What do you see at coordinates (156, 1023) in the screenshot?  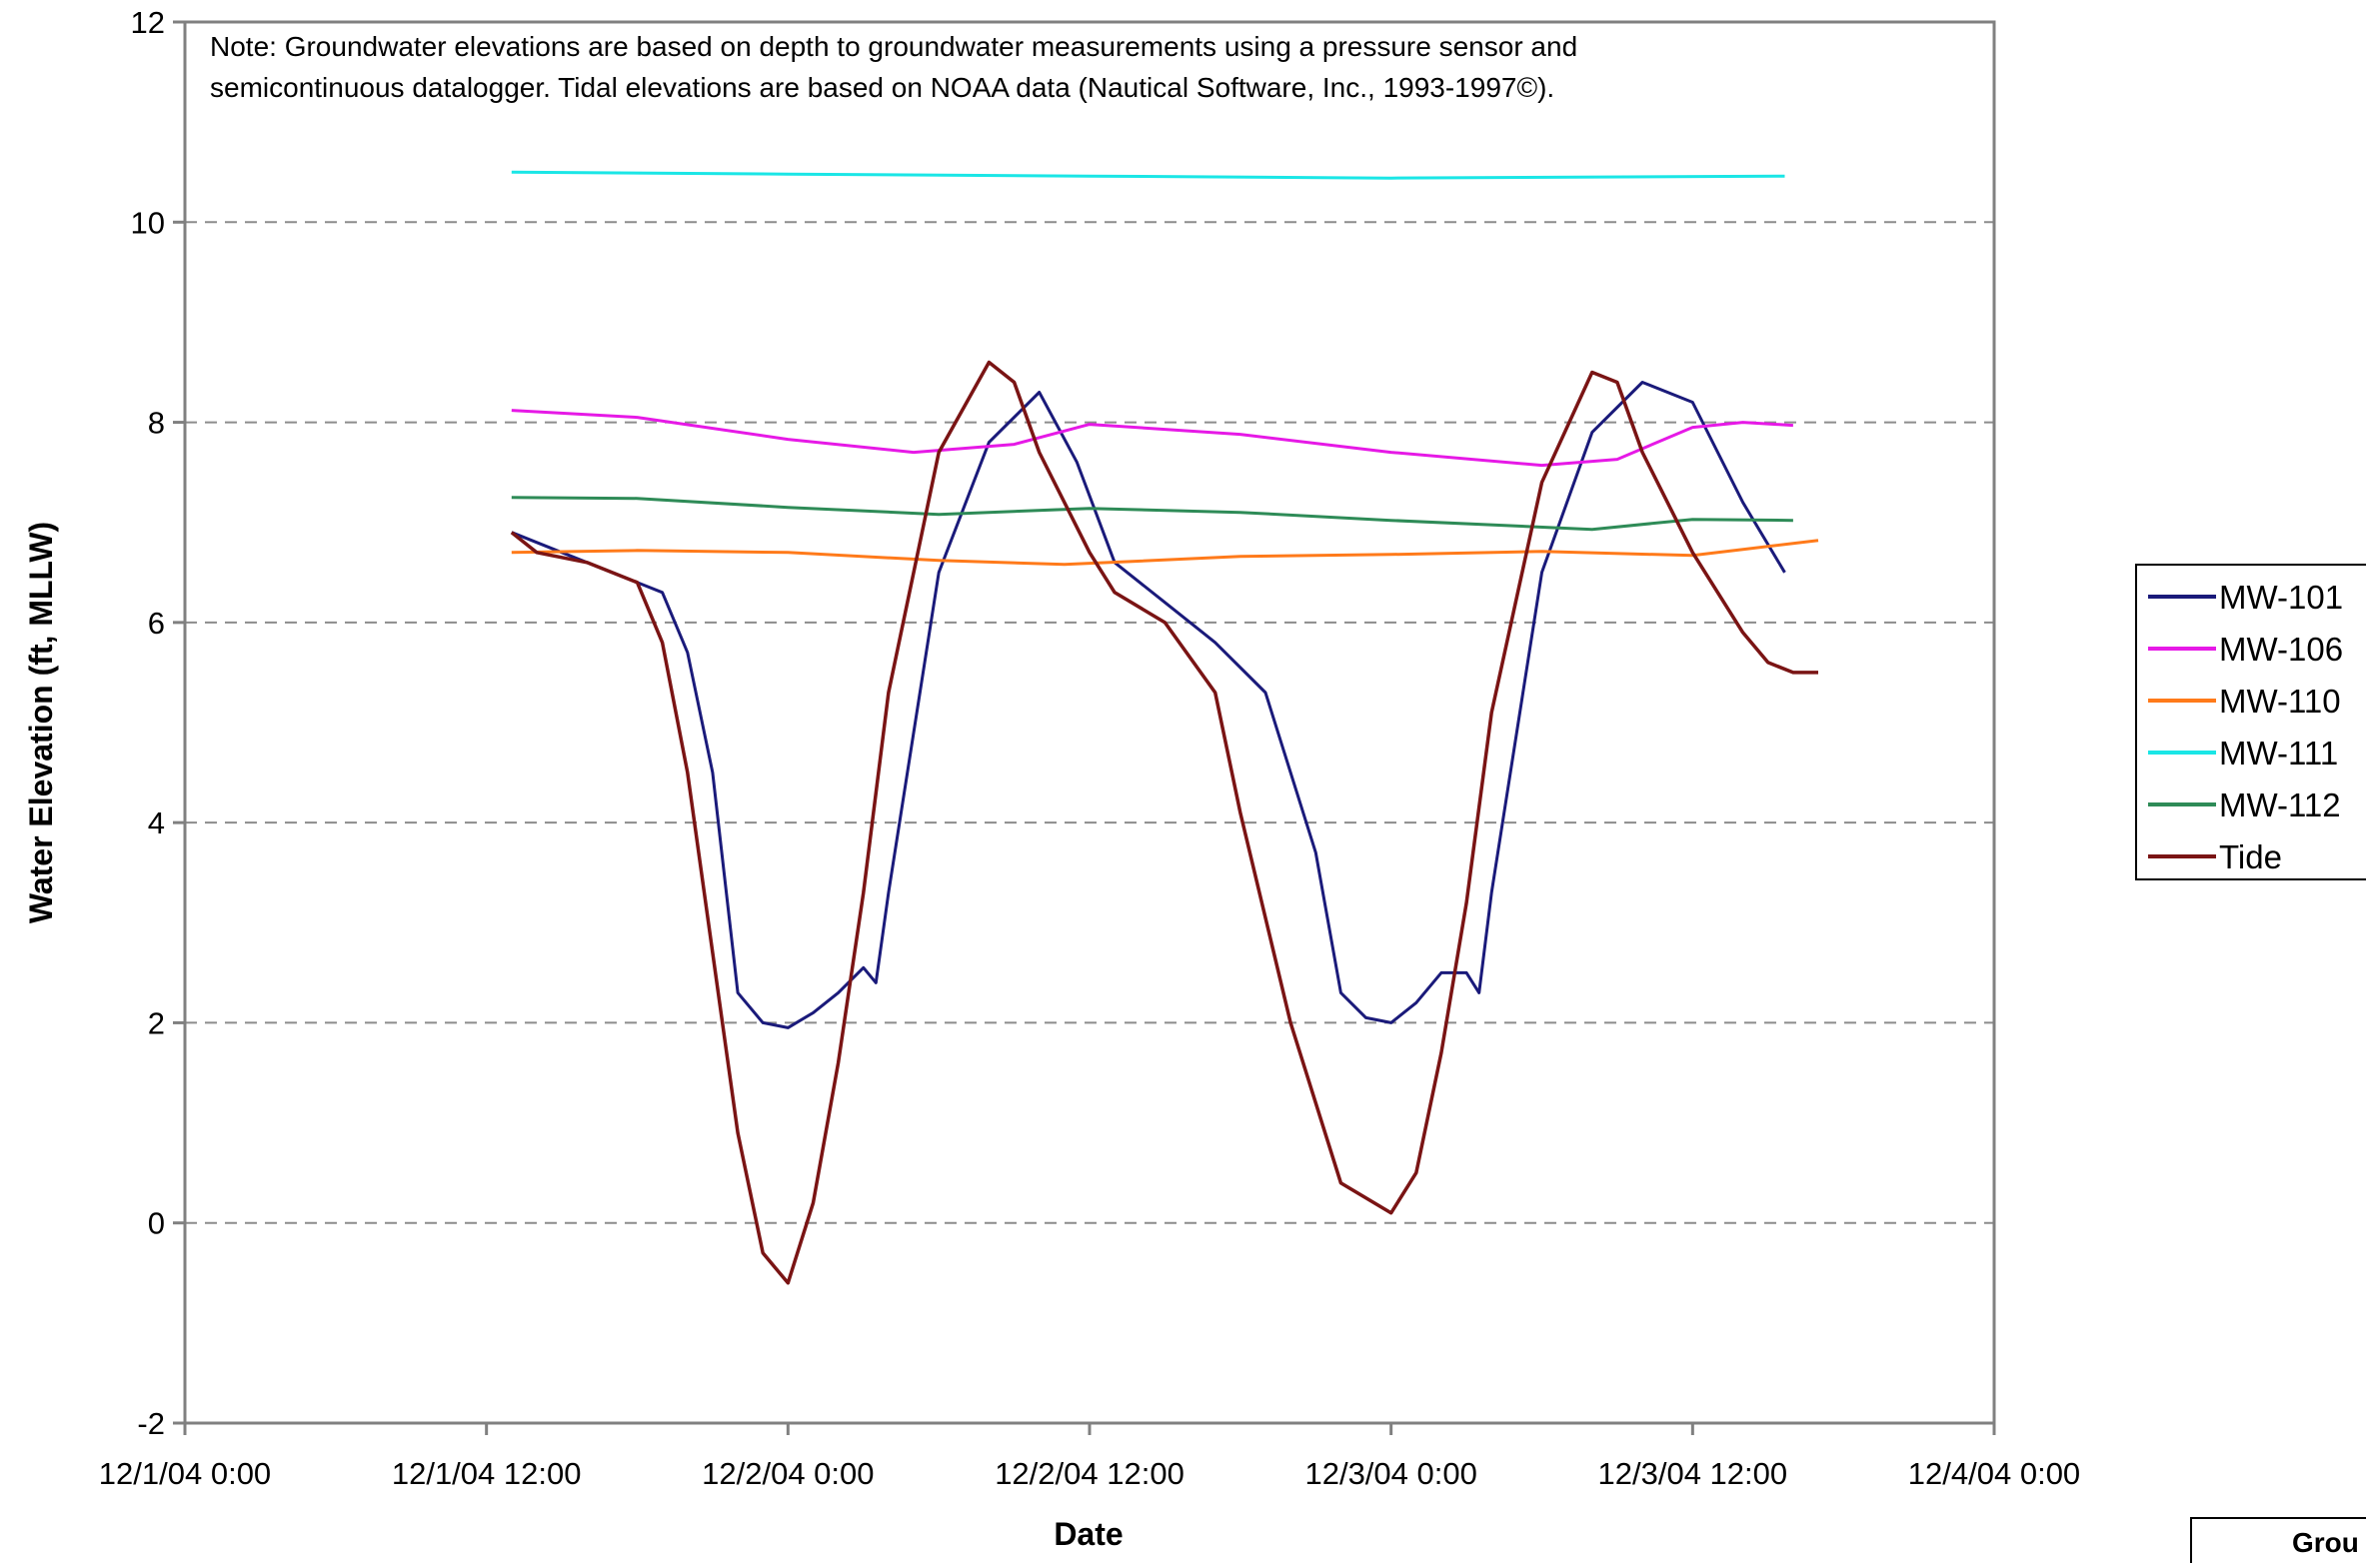 I see `y-tick-label: 2` at bounding box center [156, 1023].